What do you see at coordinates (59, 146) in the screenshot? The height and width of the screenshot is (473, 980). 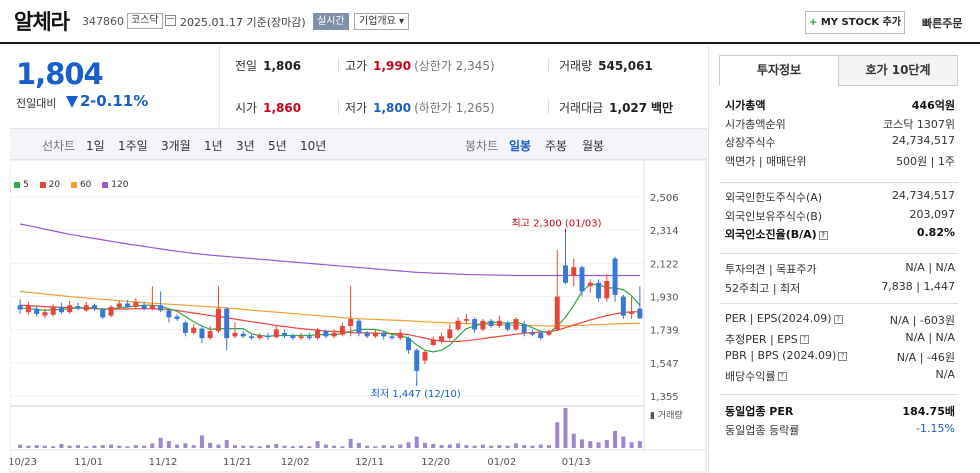 I see `line-chart-label: 선차트` at bounding box center [59, 146].